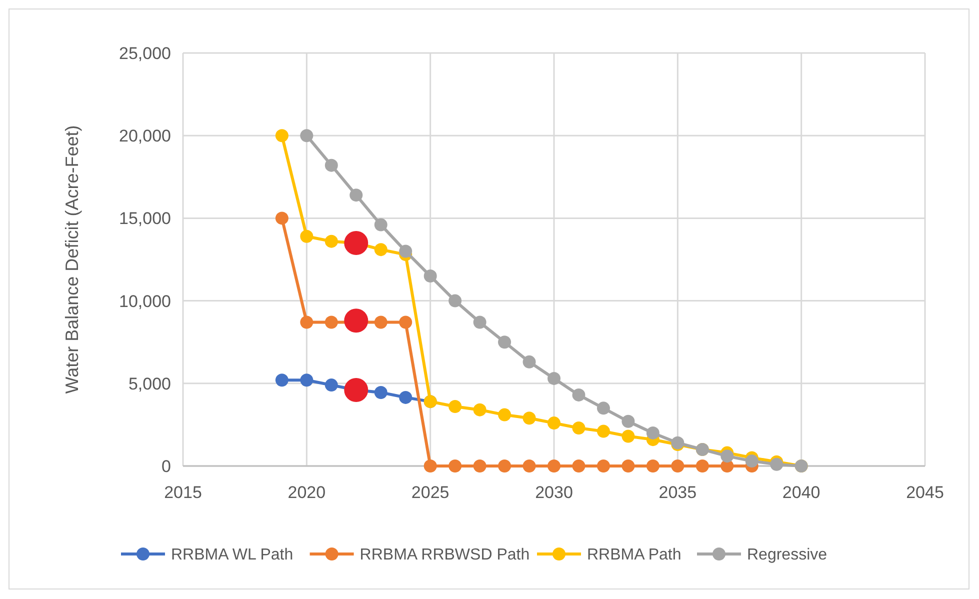 The height and width of the screenshot is (599, 979). What do you see at coordinates (801, 492) in the screenshot?
I see `x-tick-label: 2040` at bounding box center [801, 492].